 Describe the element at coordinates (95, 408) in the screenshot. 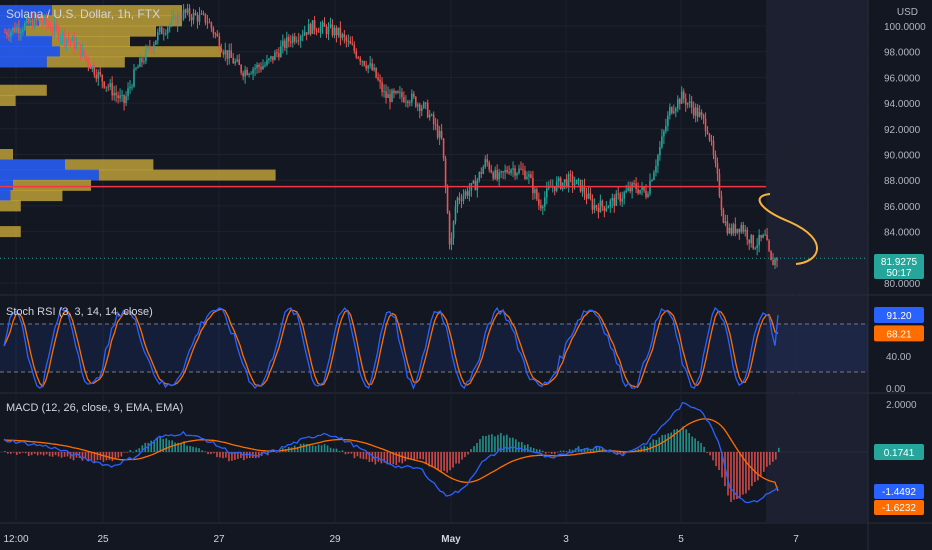

I see `macd-title: MACD (12, 26, close, 9, EMA, EMA)` at that location.